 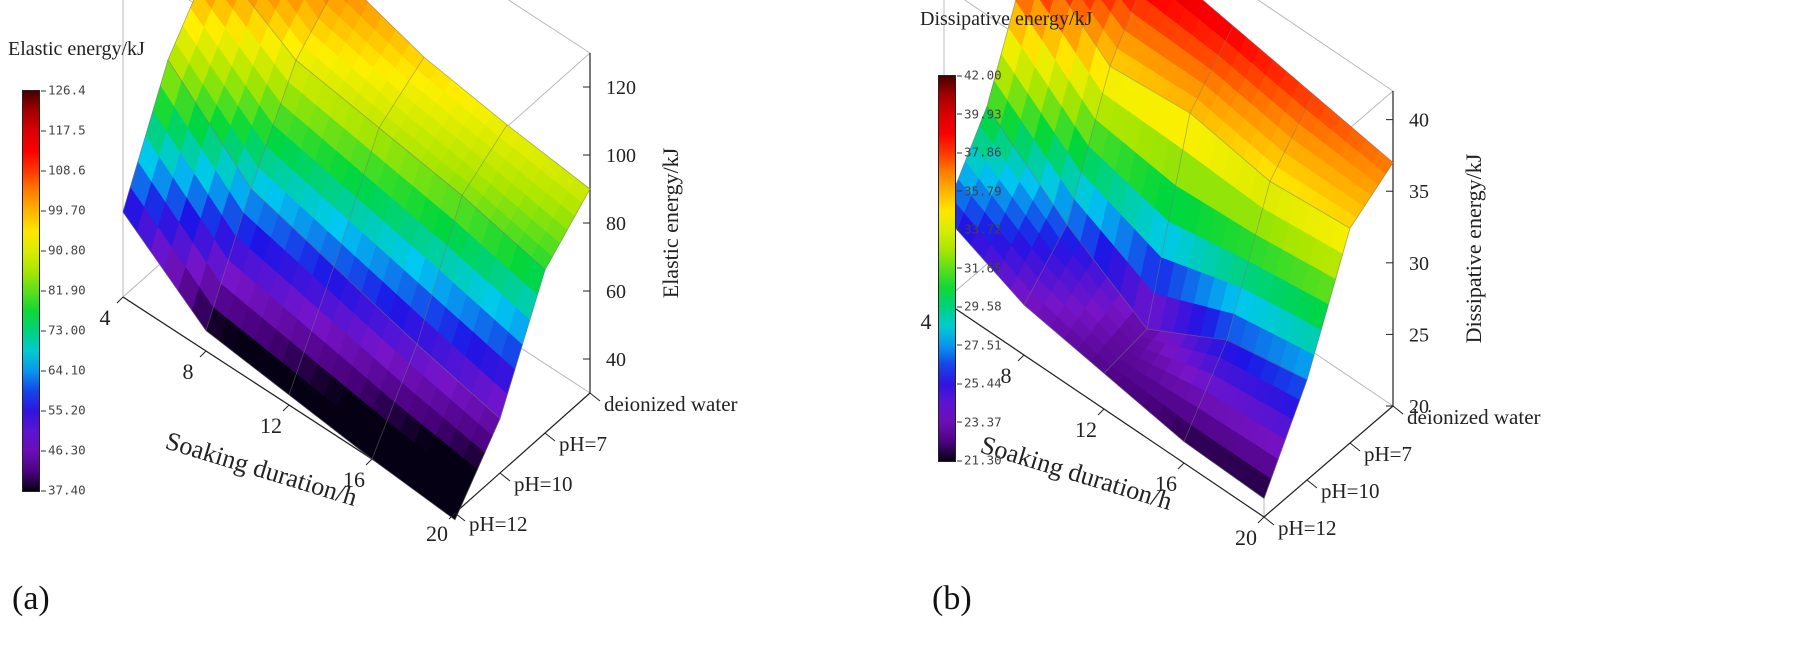 What do you see at coordinates (63, 330) in the screenshot?
I see `colorbar-tick-label: 73.00` at bounding box center [63, 330].